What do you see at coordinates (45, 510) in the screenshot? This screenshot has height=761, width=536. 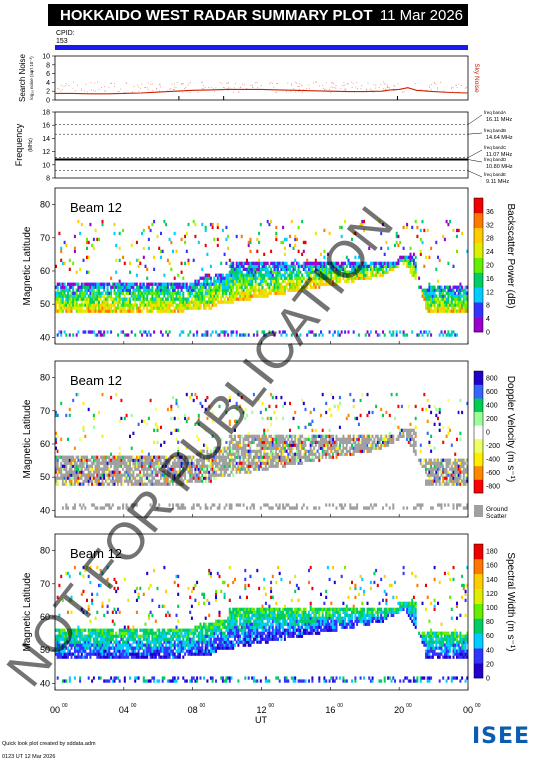 I see `velocity-ytick-label: 40` at bounding box center [45, 510].